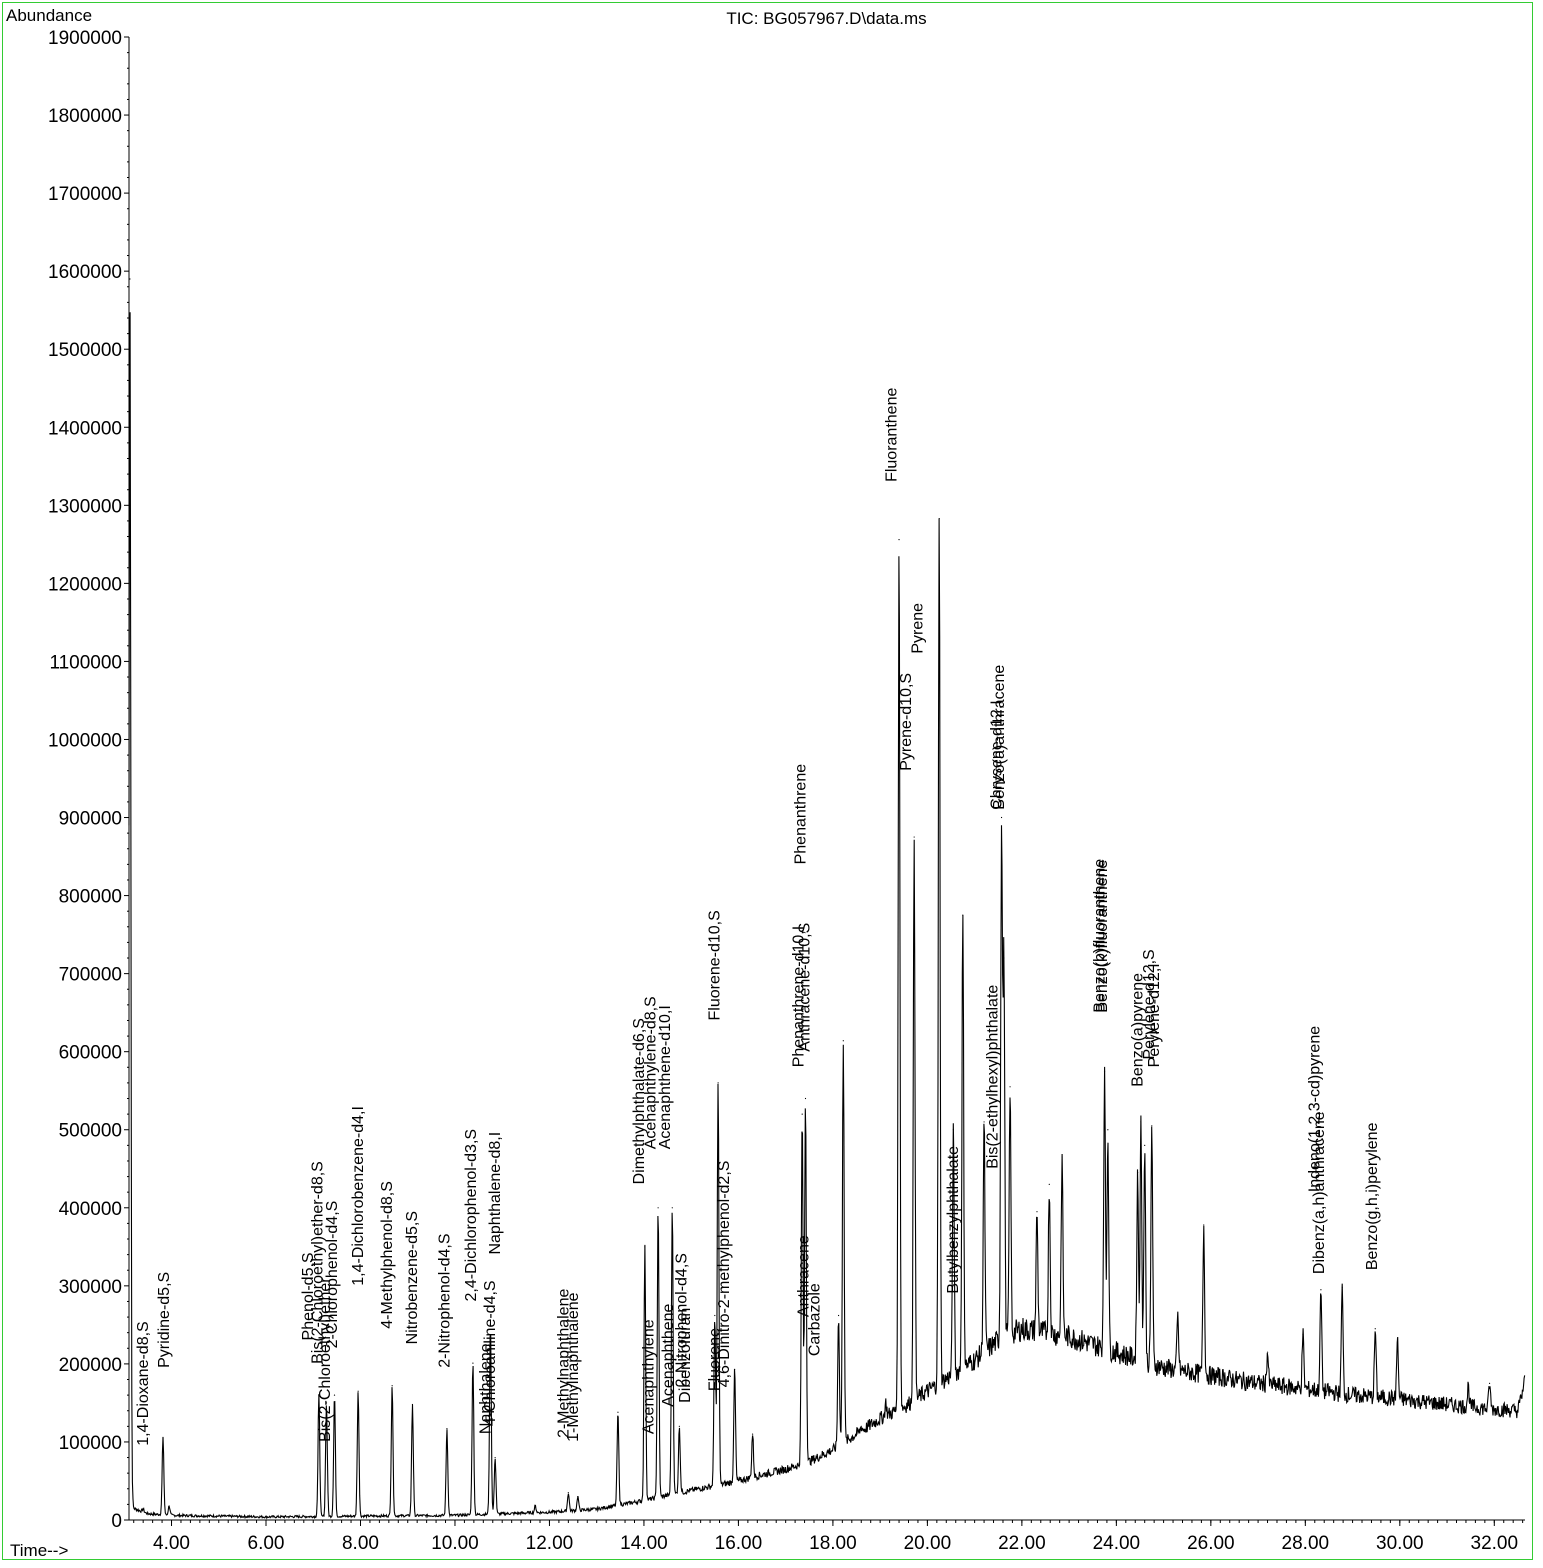 Image resolution: width=1543 pixels, height=1568 pixels. What do you see at coordinates (799, 996) in the screenshot?
I see `peak-annotation-label: Phenanthrene-d10,I` at bounding box center [799, 996].